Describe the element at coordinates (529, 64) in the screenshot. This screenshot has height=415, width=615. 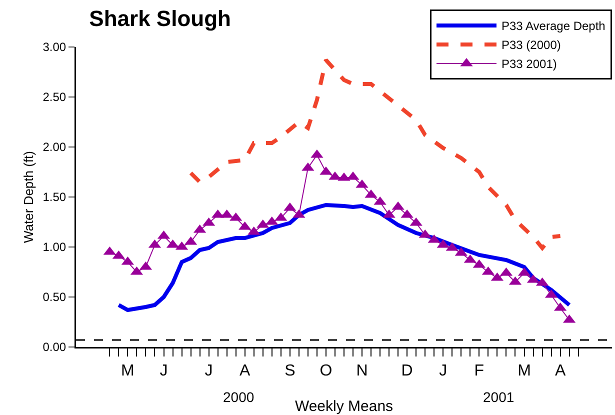
I see `legend-label: P33 2001)` at that location.